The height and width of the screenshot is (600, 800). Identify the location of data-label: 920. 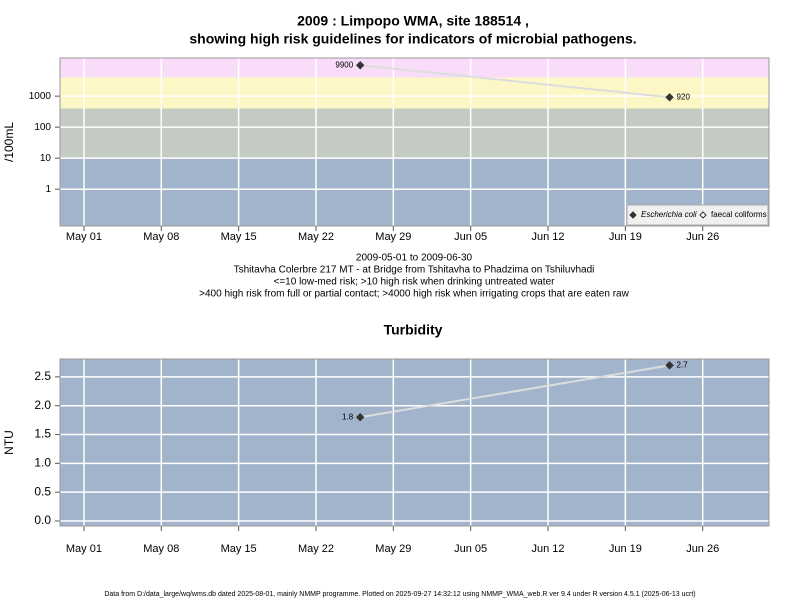
(684, 96).